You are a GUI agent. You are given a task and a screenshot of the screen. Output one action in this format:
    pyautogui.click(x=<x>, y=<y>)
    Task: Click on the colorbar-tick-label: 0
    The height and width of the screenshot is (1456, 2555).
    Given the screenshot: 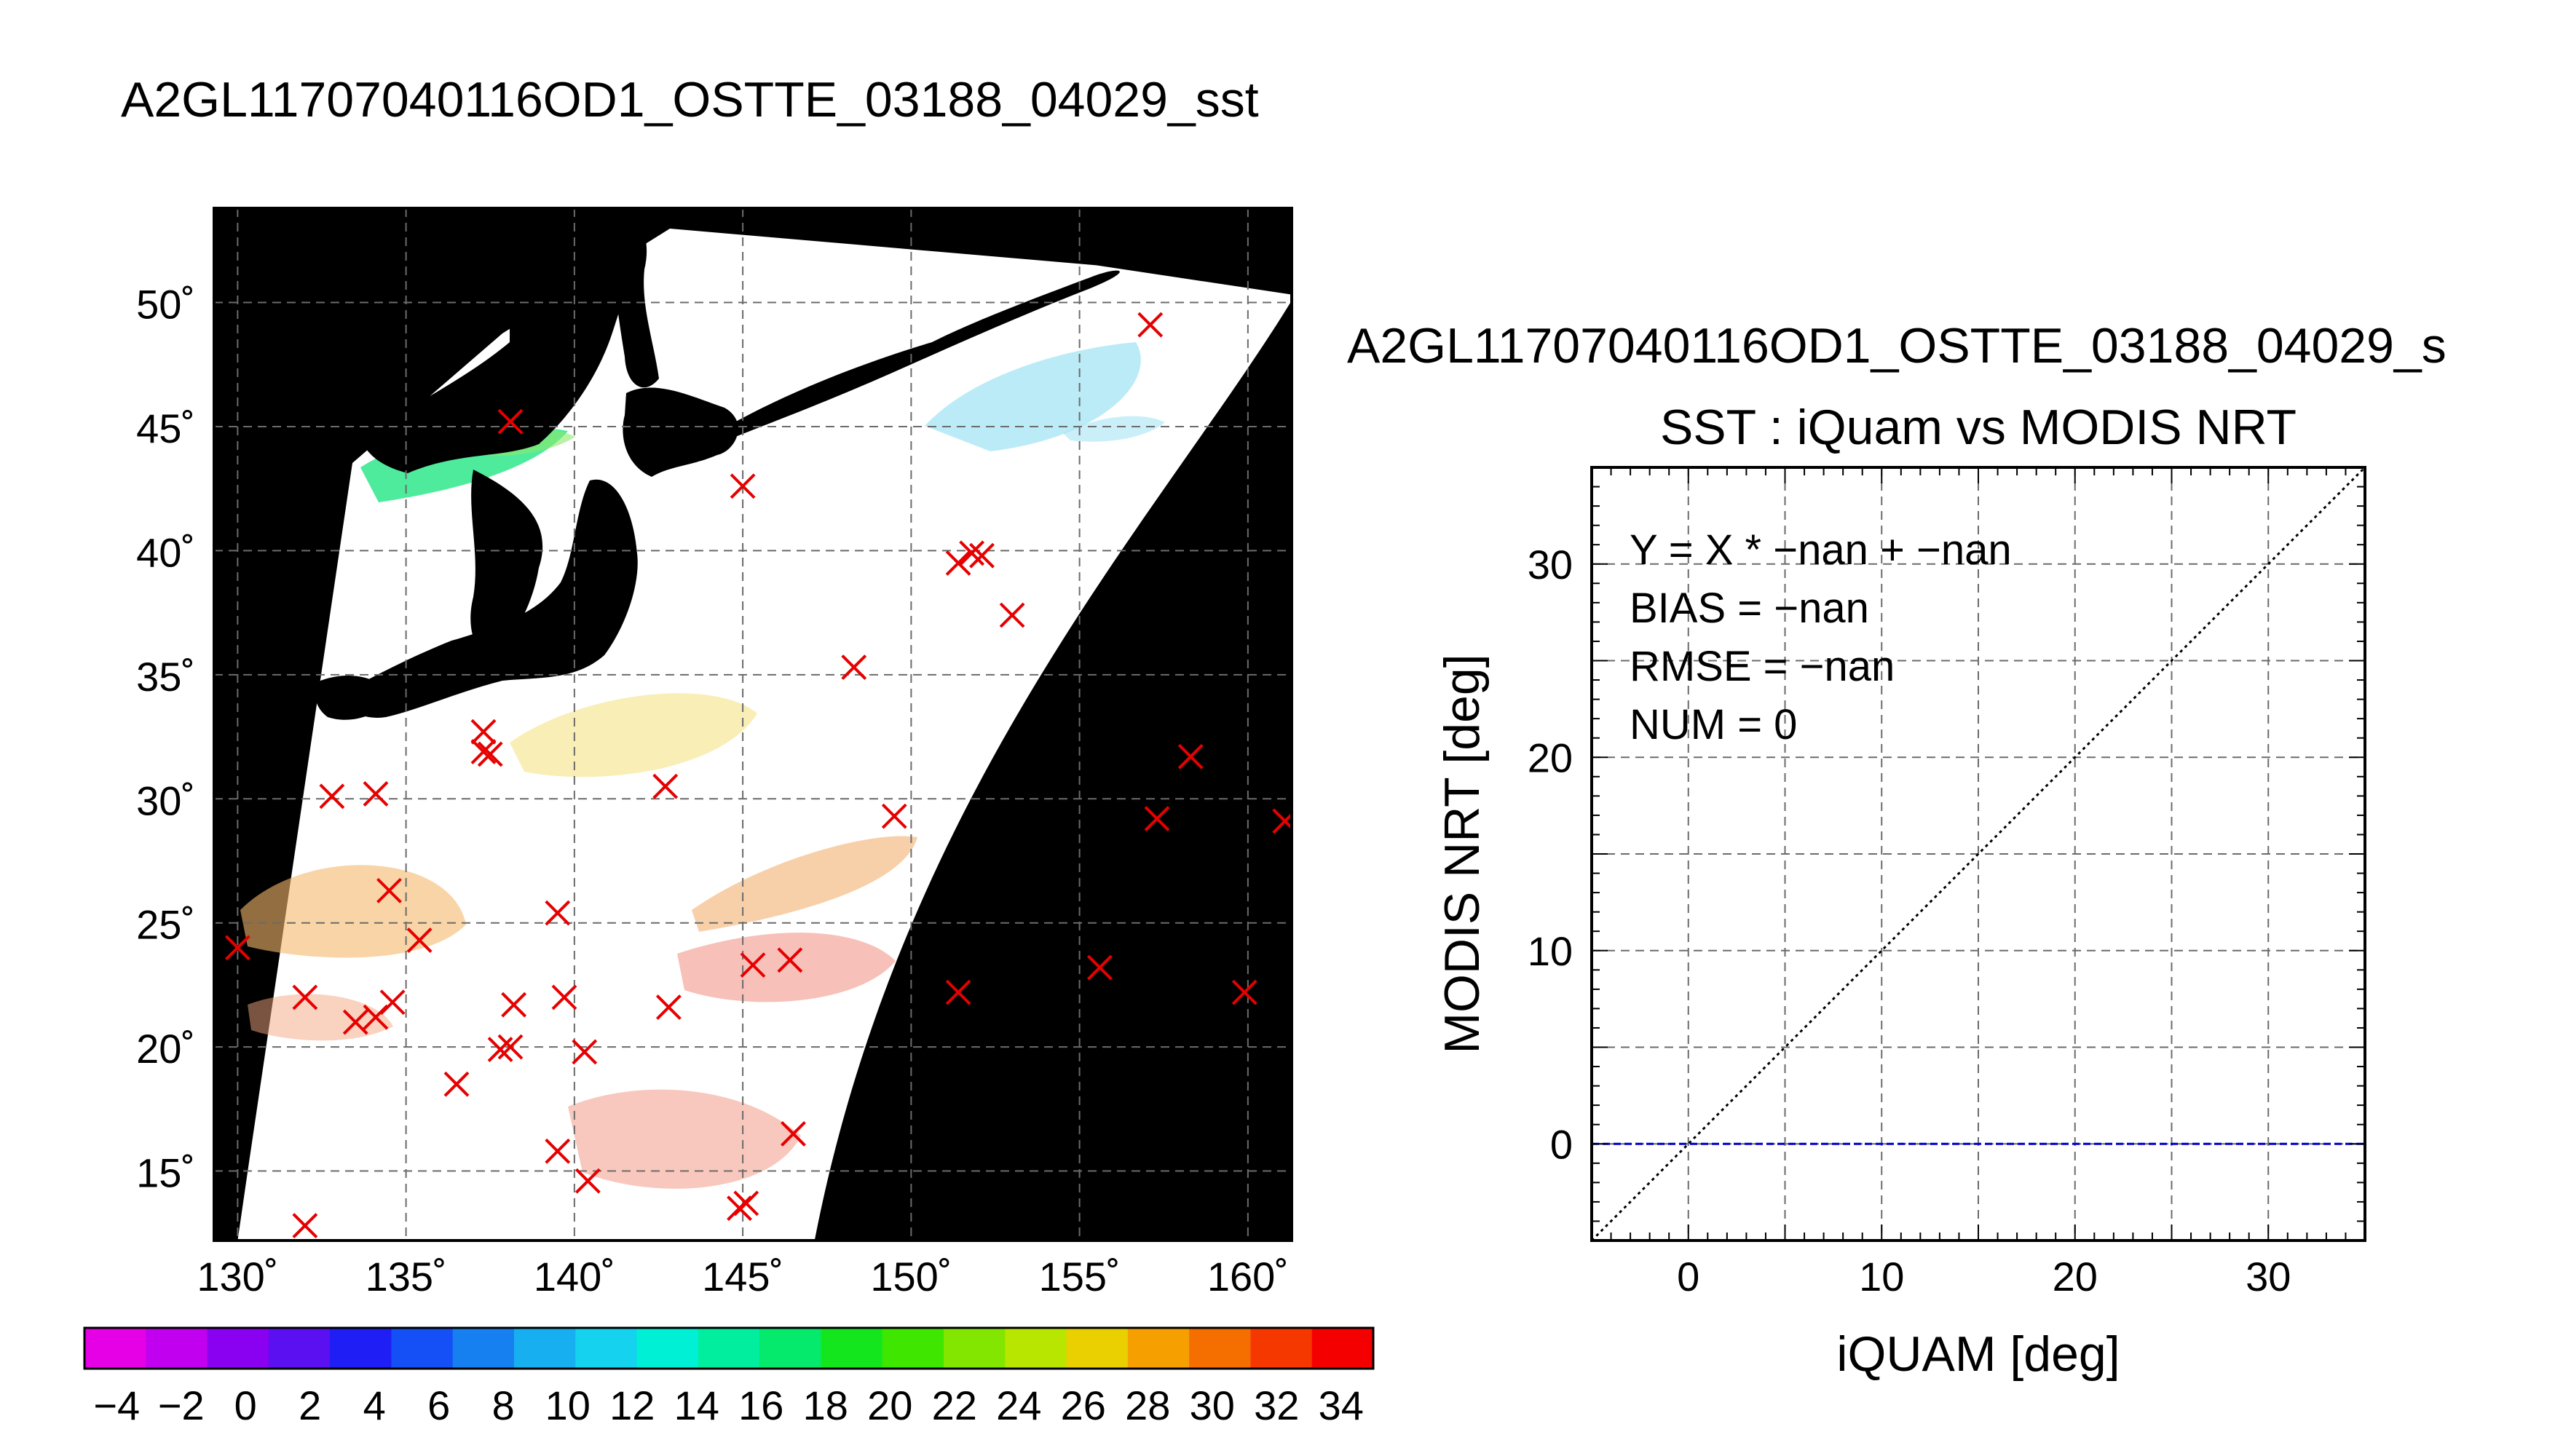 What is the action you would take?
    pyautogui.click(x=245, y=1405)
    